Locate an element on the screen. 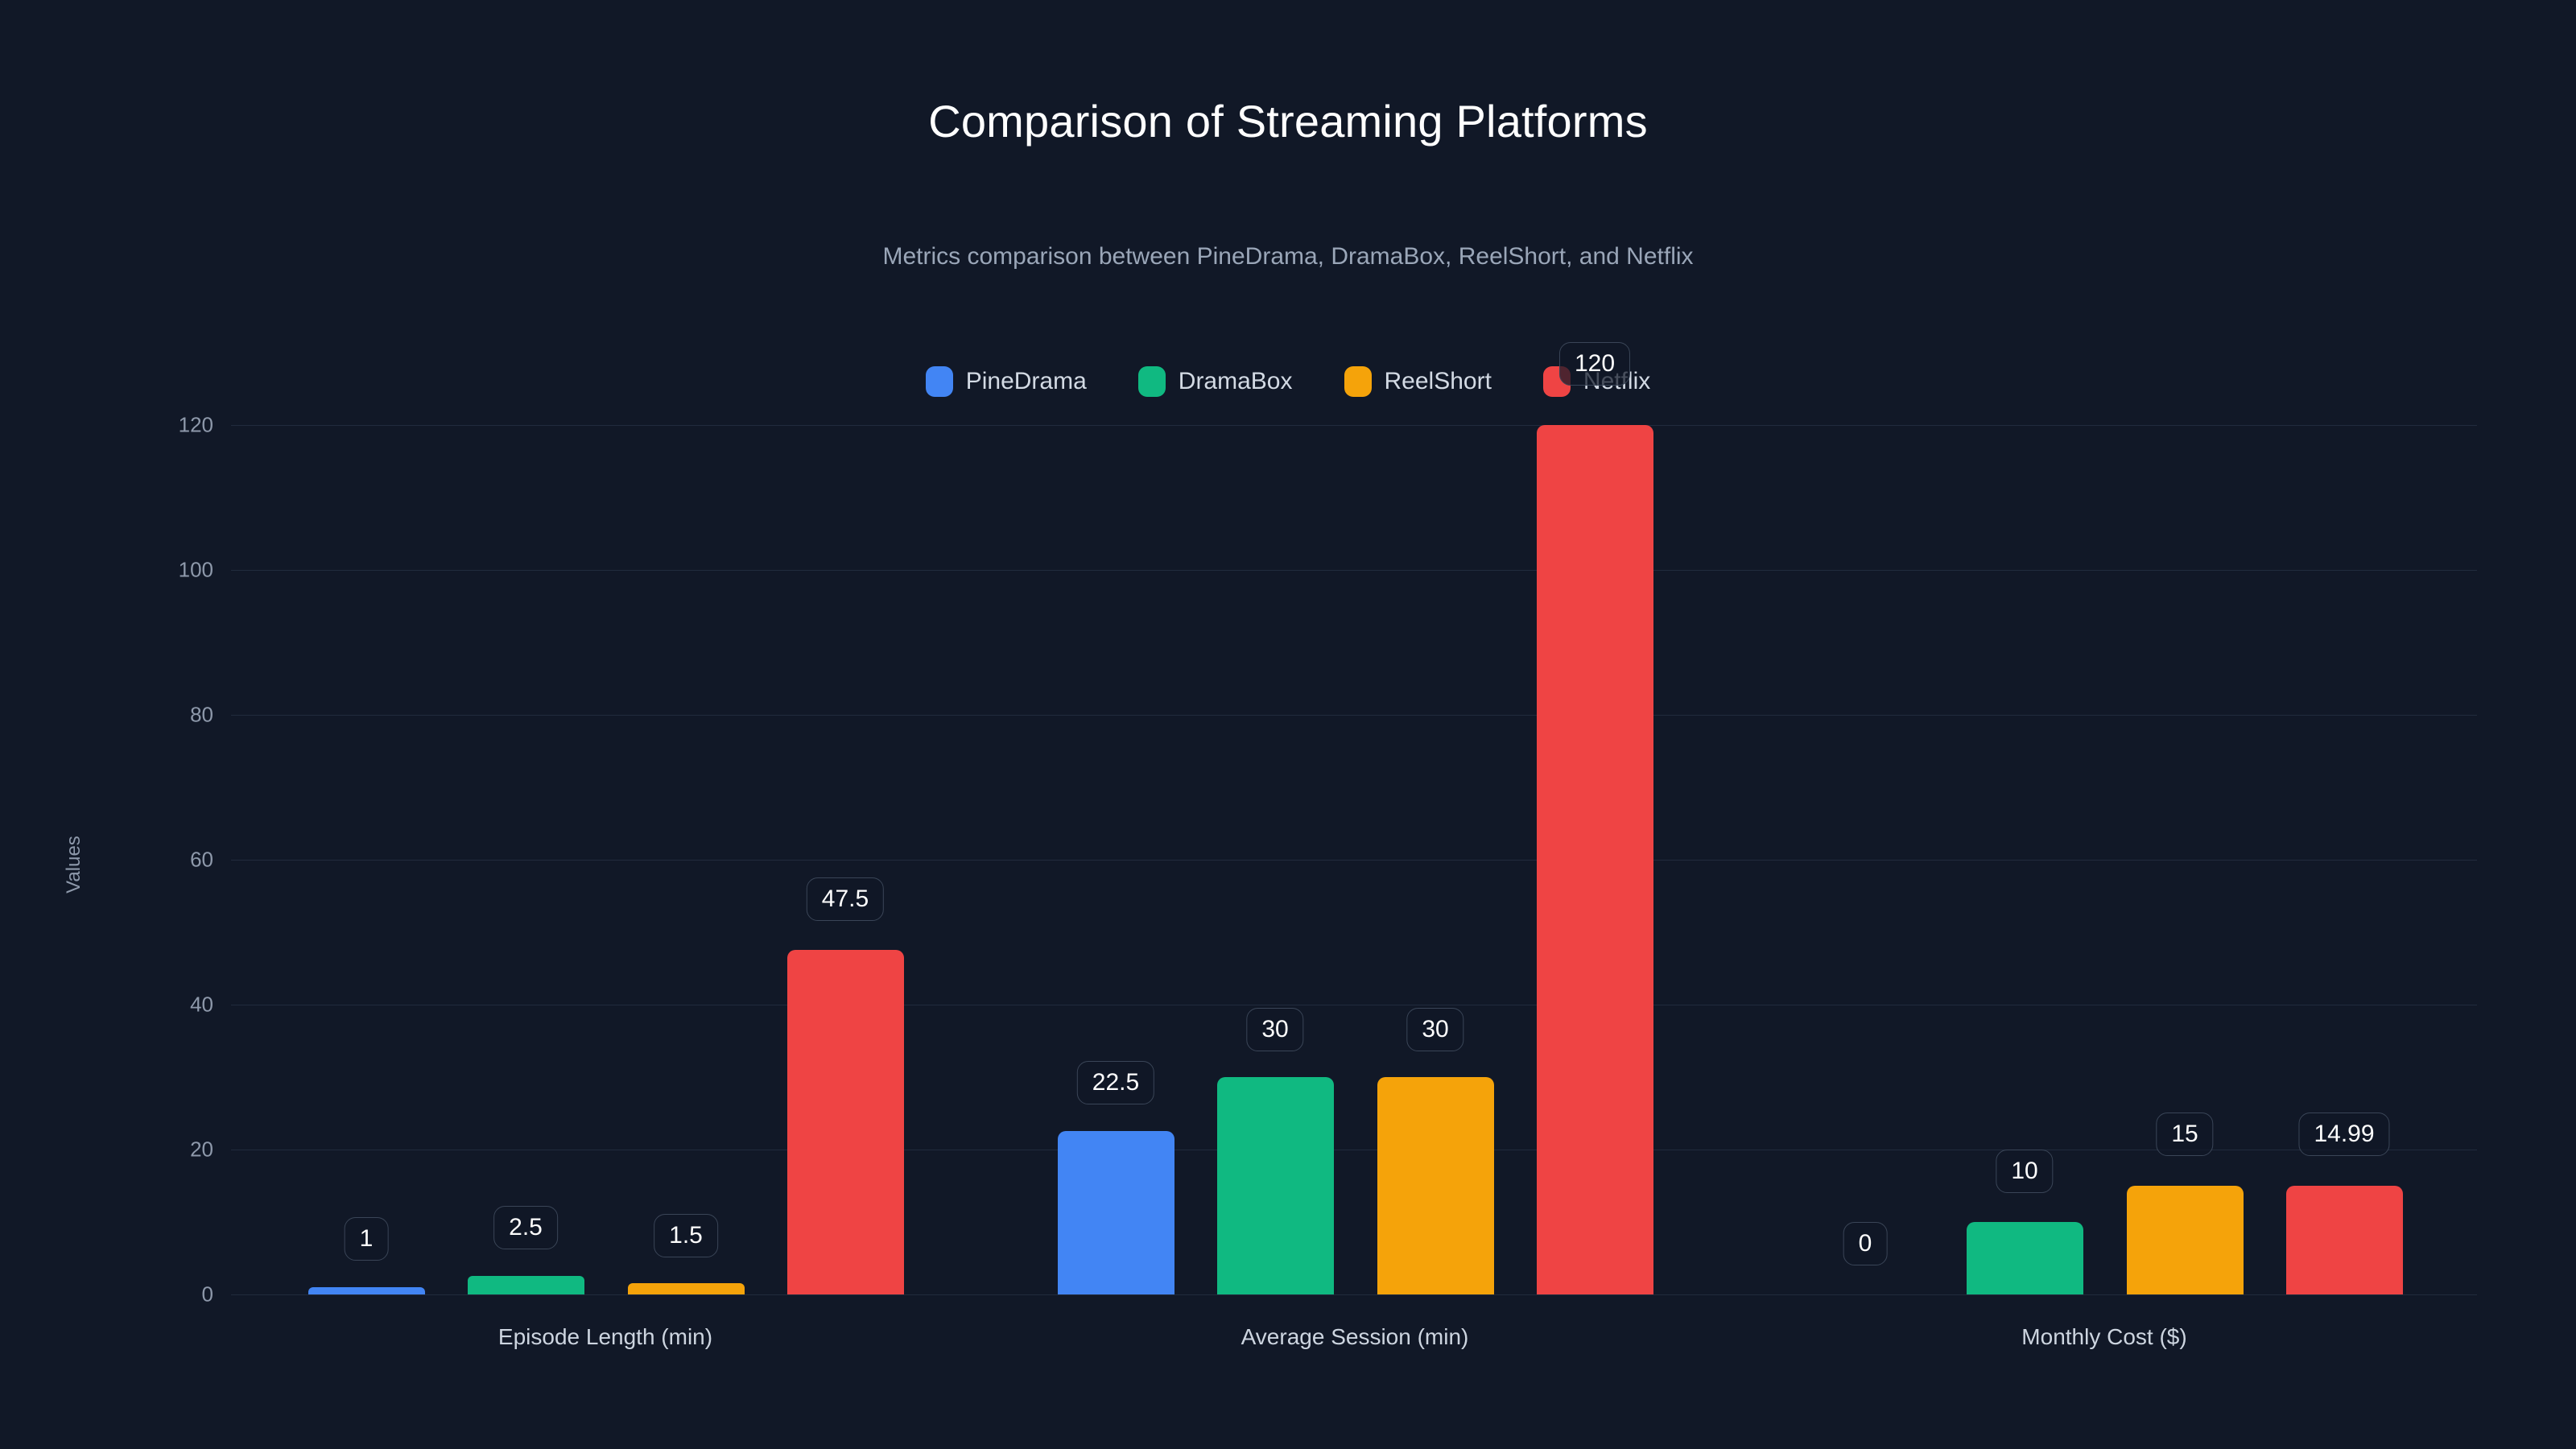 The width and height of the screenshot is (2576, 1449). data-label-dramabox-episode-length: 2.5 is located at coordinates (525, 1228).